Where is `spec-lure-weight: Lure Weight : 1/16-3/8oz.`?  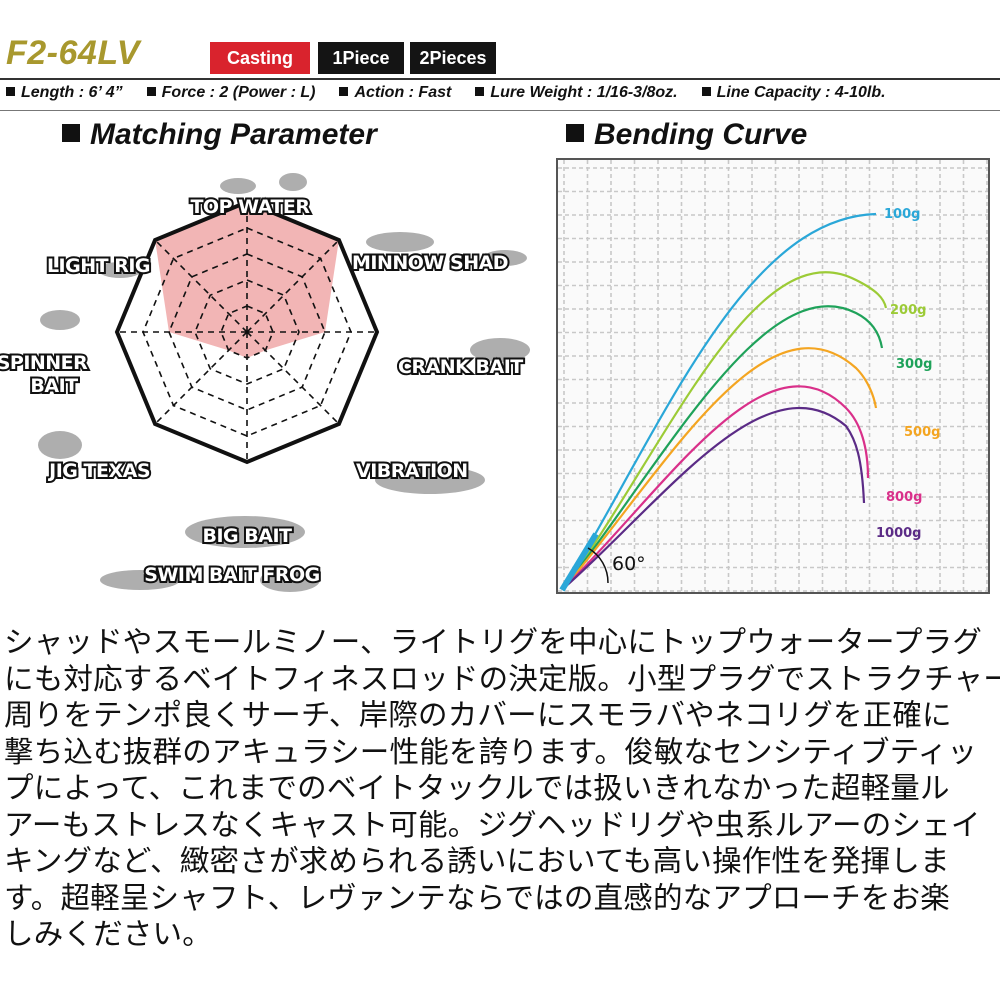 spec-lure-weight: Lure Weight : 1/16-3/8oz. is located at coordinates (576, 96).